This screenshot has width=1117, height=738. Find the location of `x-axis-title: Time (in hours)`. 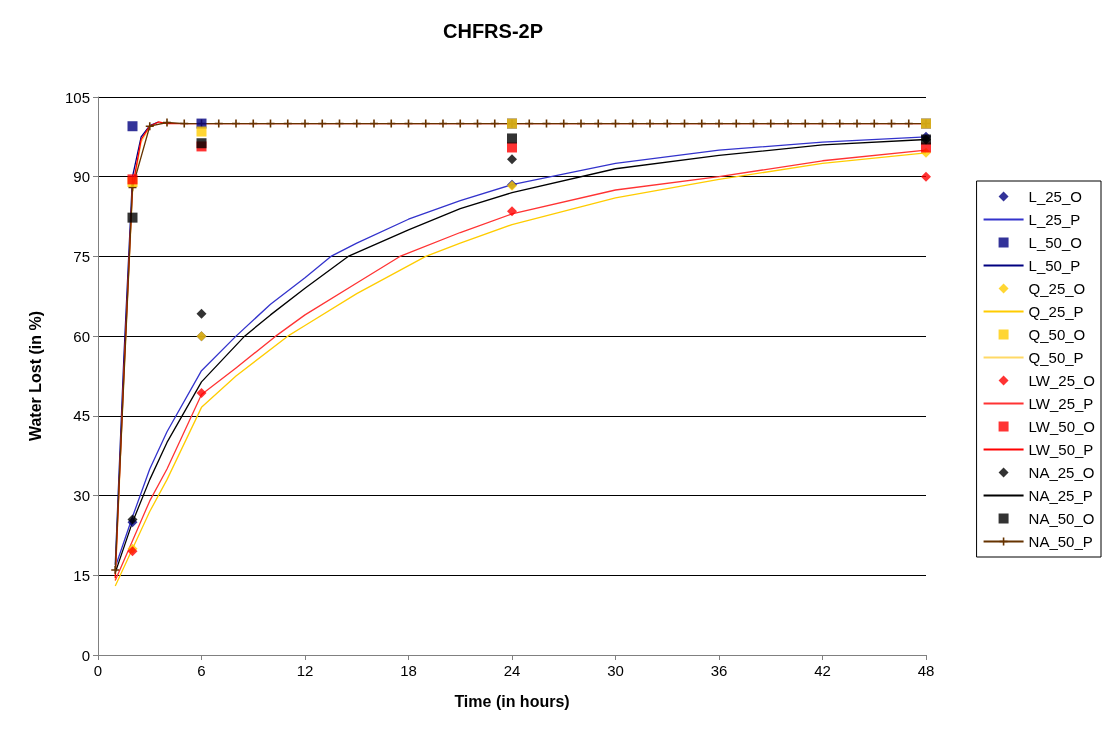

x-axis-title: Time (in hours) is located at coordinates (512, 701).